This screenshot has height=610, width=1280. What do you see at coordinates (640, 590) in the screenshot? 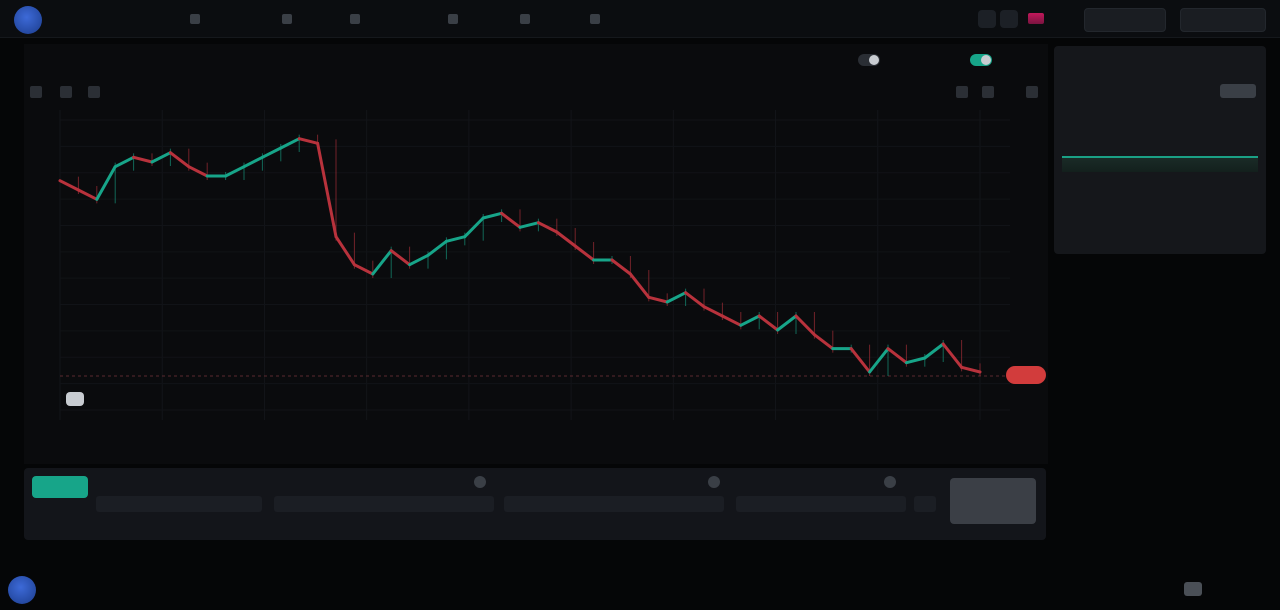
I see `footer` at bounding box center [640, 590].